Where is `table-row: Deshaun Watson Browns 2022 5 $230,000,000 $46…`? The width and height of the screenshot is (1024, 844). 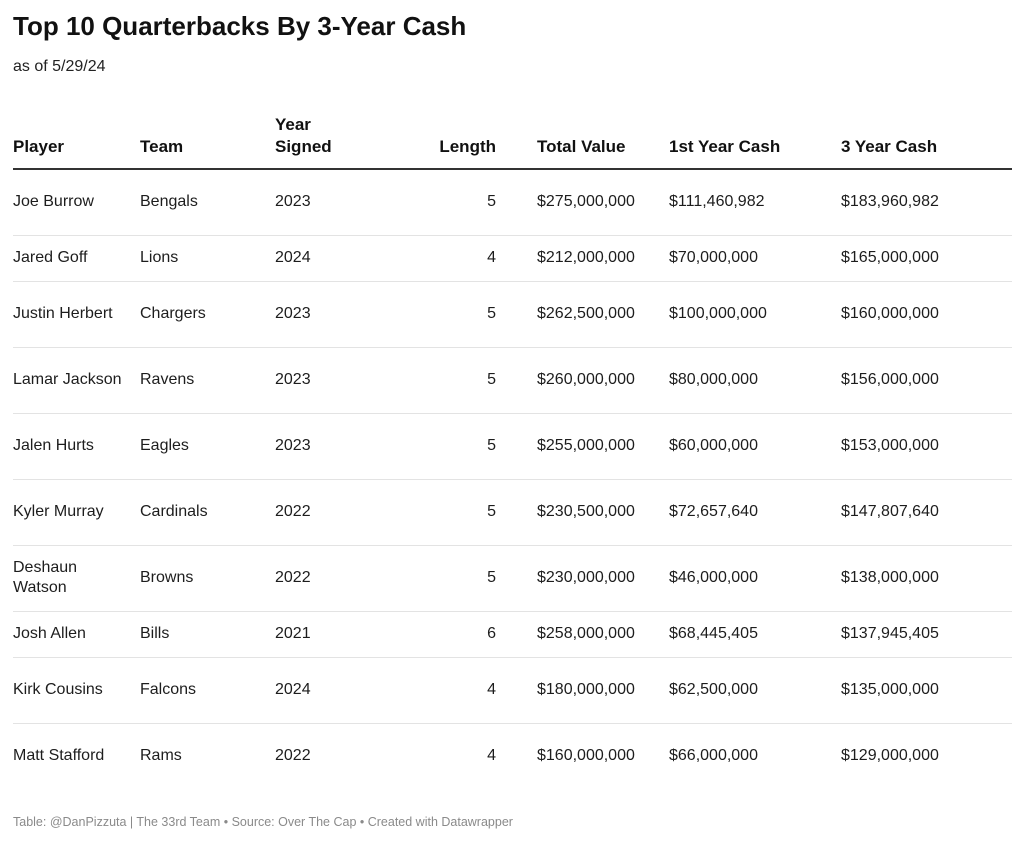 table-row: Deshaun Watson Browns 2022 5 $230,000,000 $46… is located at coordinates (512, 578).